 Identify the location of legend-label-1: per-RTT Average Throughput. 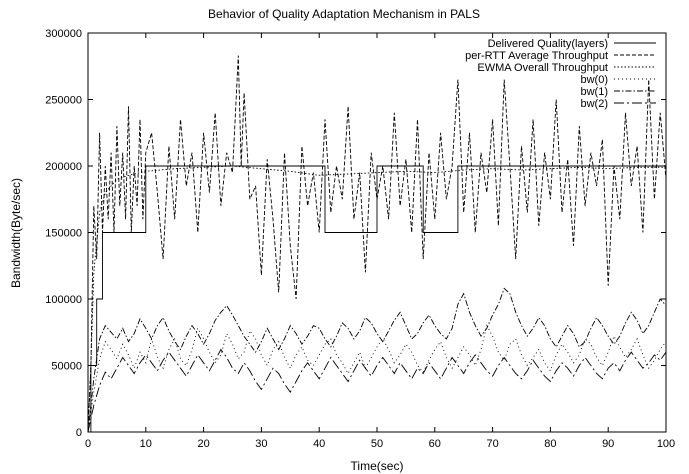
(536, 56).